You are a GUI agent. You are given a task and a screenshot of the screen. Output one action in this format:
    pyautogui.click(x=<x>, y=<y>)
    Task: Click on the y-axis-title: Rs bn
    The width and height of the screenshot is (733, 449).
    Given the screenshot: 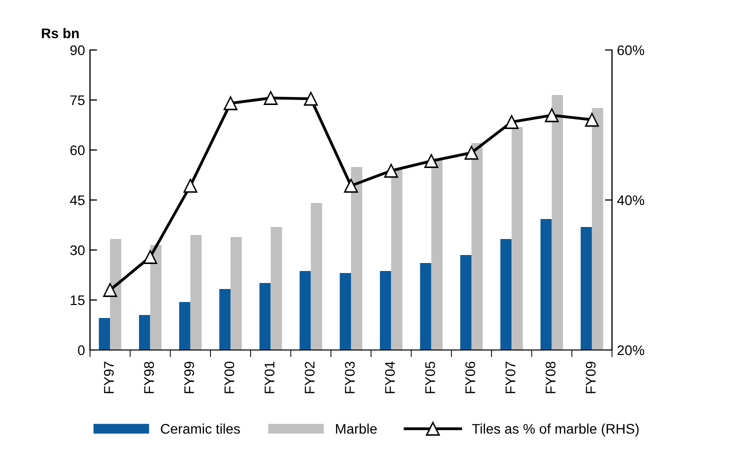 What is the action you would take?
    pyautogui.click(x=60, y=33)
    